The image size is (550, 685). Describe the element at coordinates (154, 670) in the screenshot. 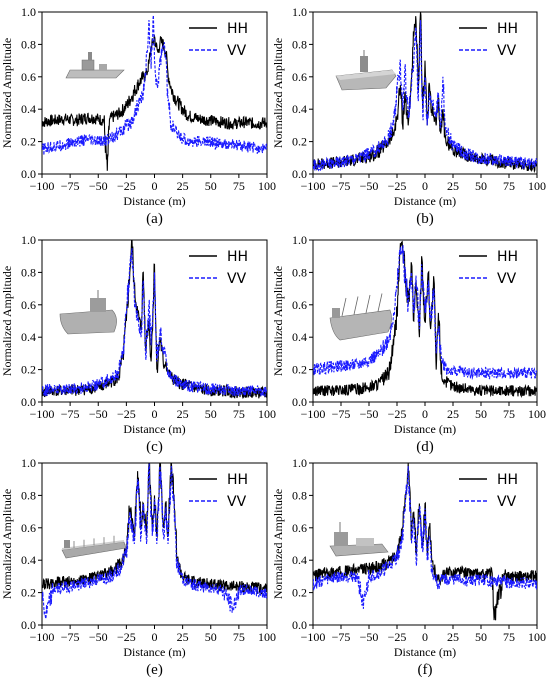

I see `panel-caption: (e)` at that location.